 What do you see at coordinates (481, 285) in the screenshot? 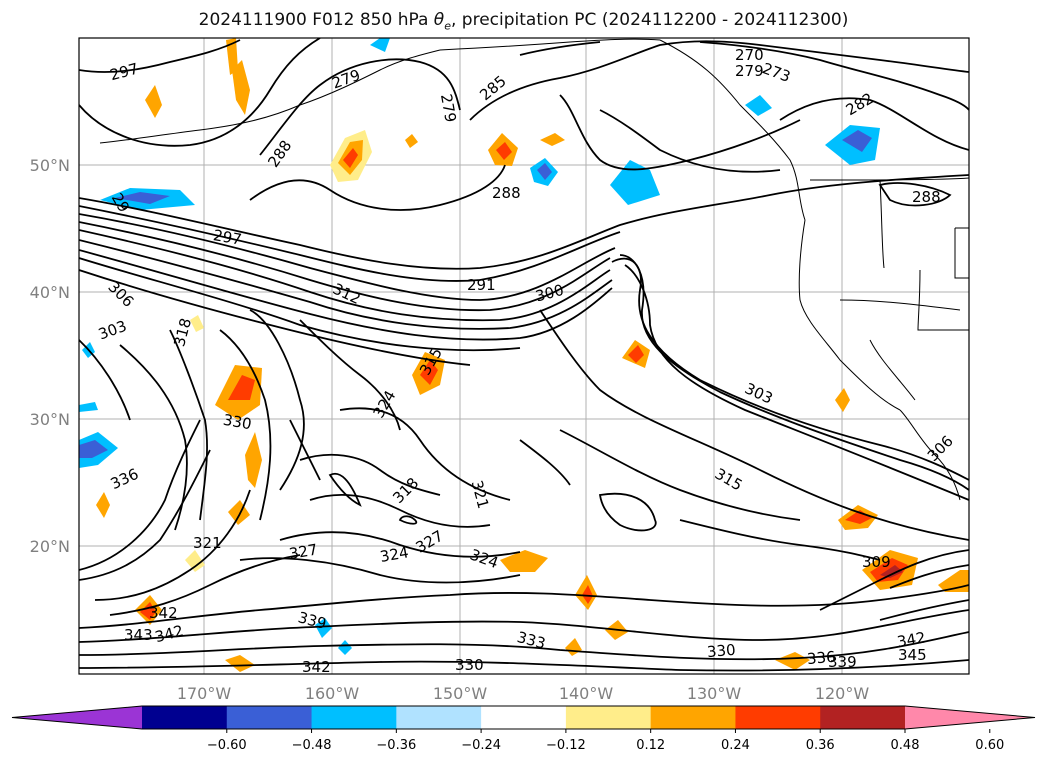
I see `contour-label: 291` at bounding box center [481, 285].